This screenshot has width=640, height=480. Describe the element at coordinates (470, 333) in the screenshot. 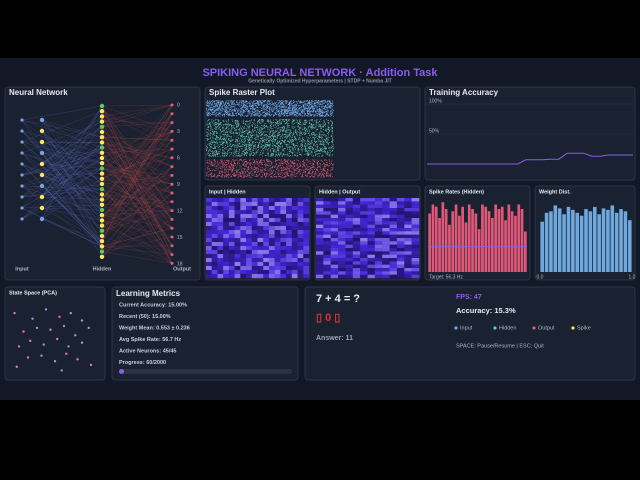

I see `task-panel` at that location.